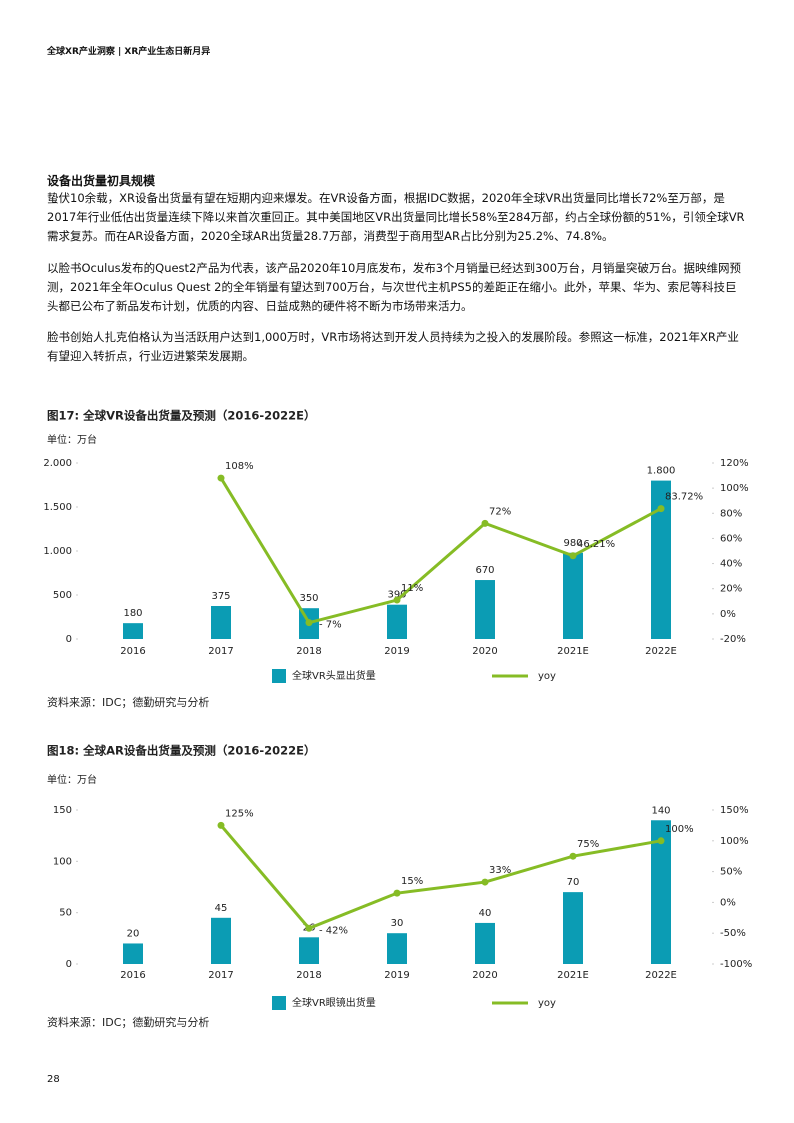 The width and height of the screenshot is (794, 1123). What do you see at coordinates (684, 497) in the screenshot?
I see `line-value-label: 83.72%` at bounding box center [684, 497].